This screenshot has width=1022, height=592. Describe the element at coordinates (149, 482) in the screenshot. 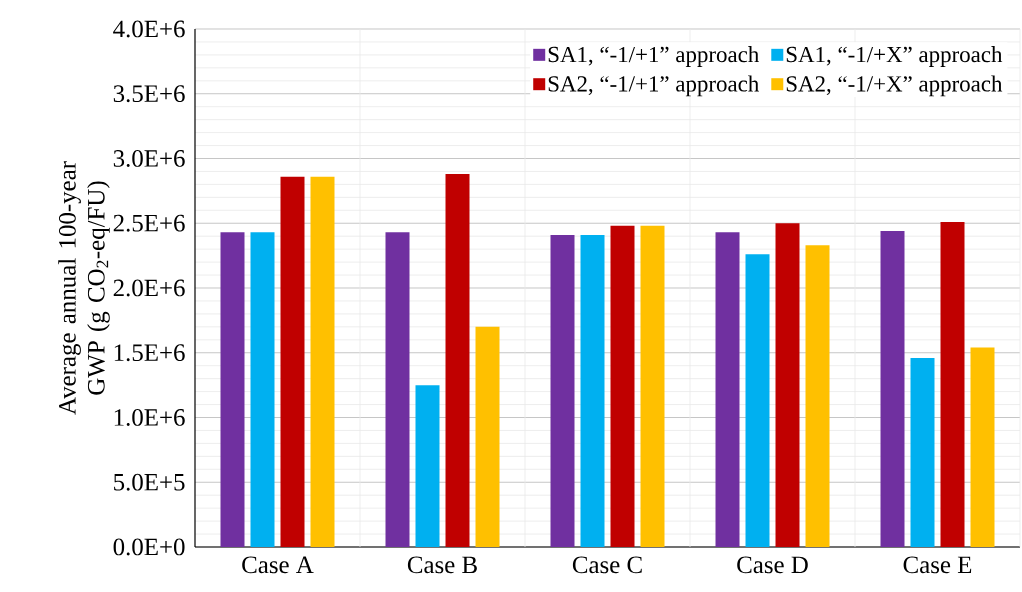

I see `y-tick-label: 5.0E+5` at that location.